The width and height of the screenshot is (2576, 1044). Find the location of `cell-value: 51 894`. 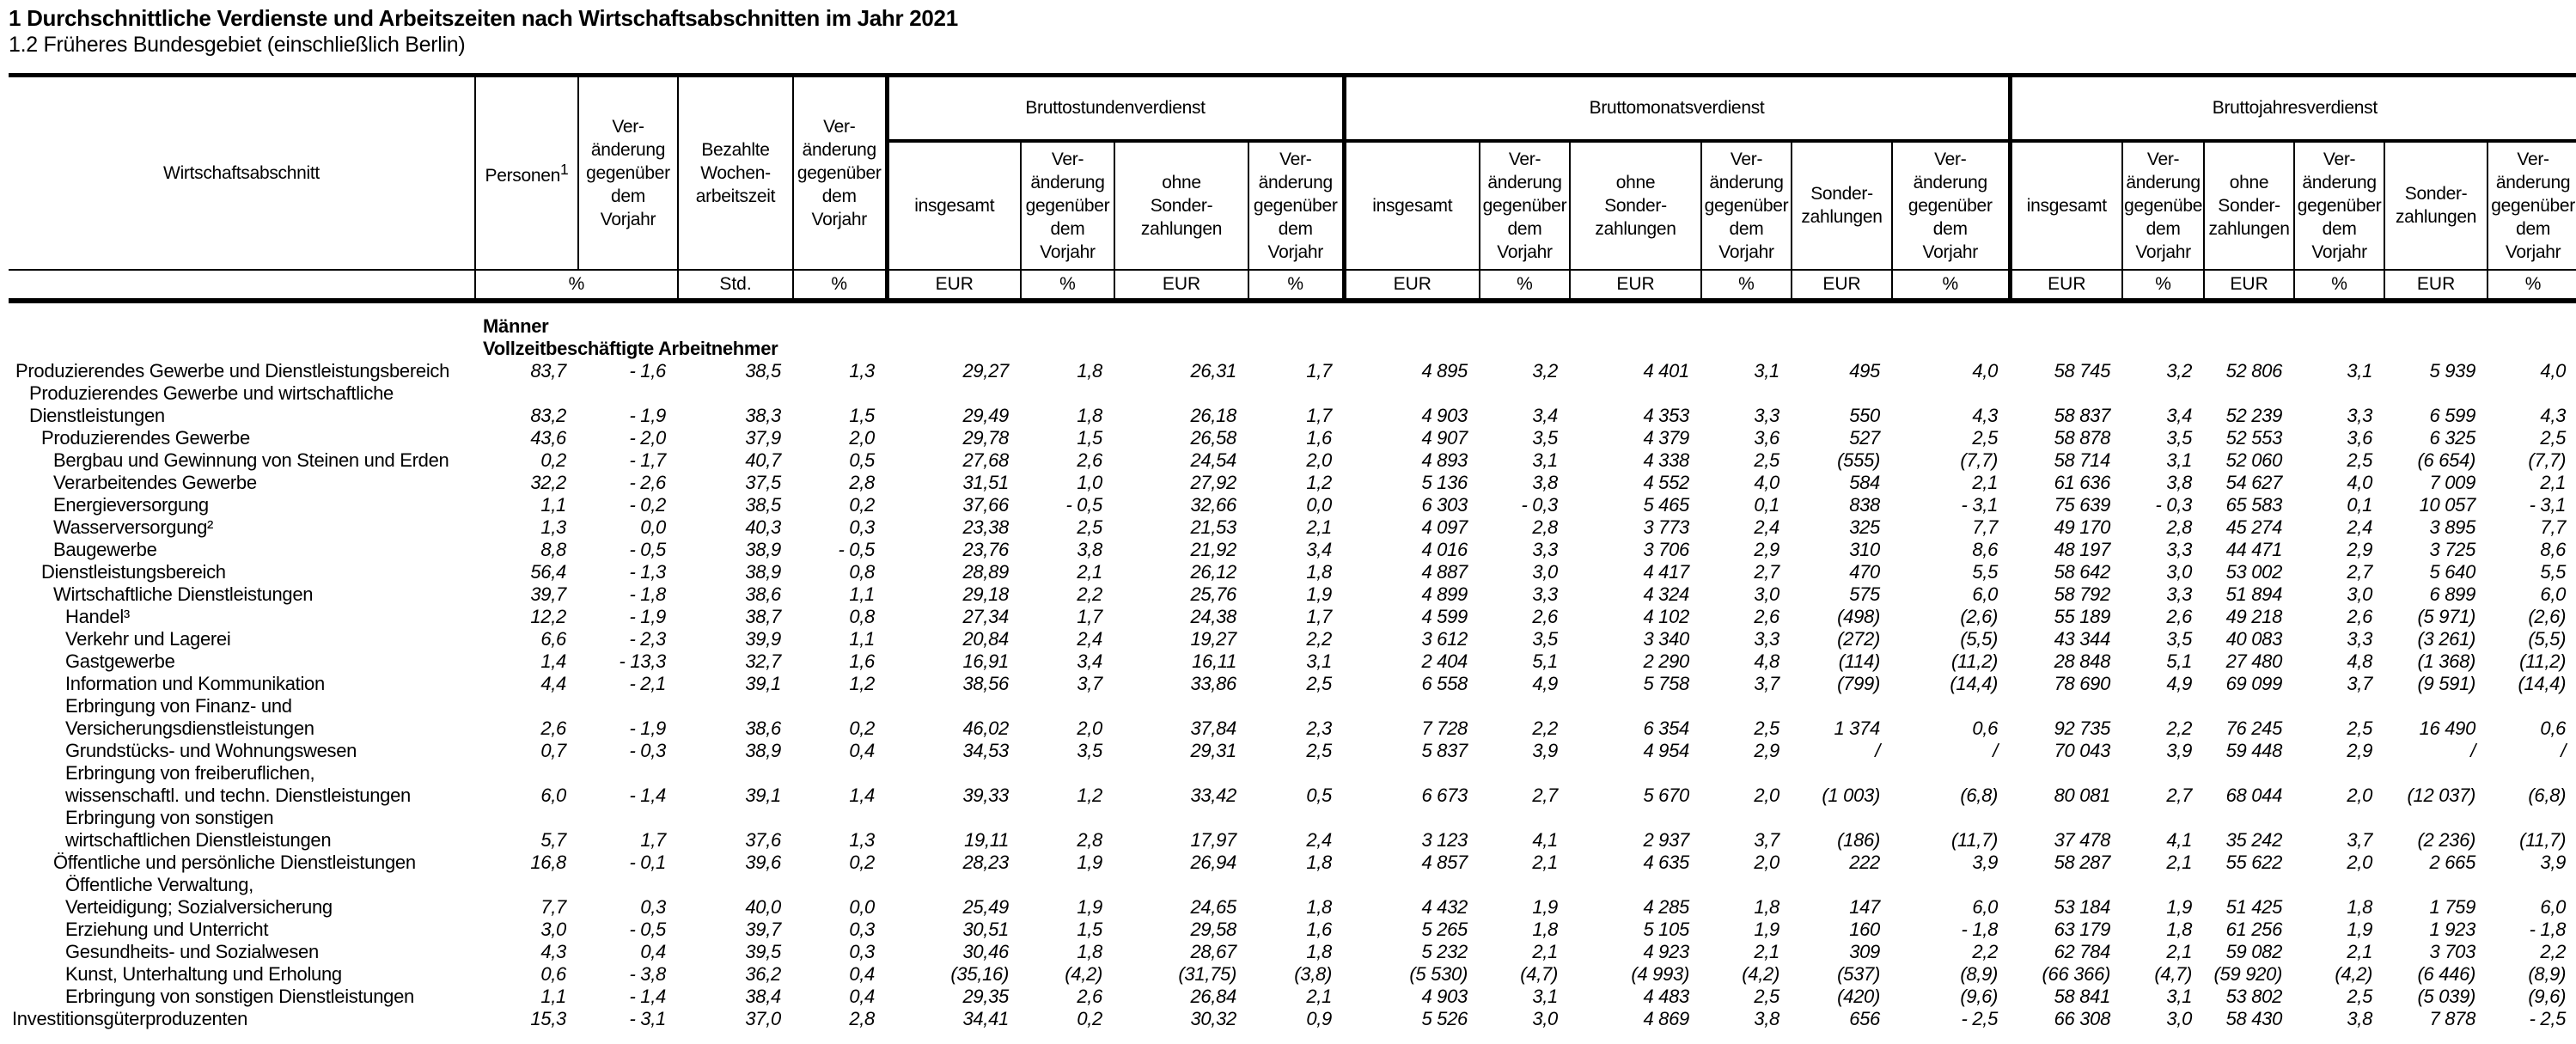

cell-value: 51 894 is located at coordinates (2254, 594).